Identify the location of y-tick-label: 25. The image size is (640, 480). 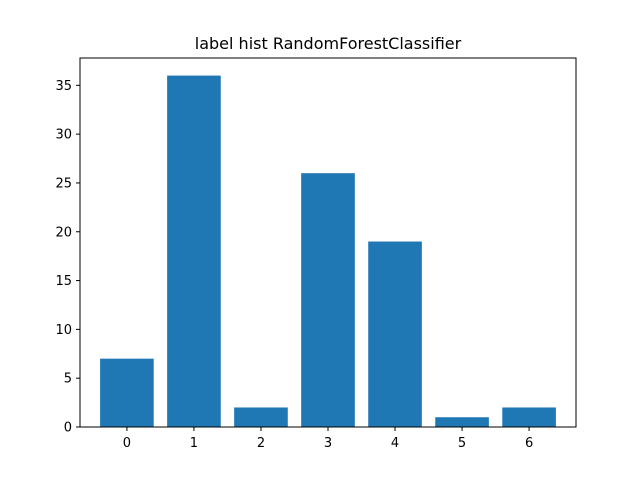
(63, 183).